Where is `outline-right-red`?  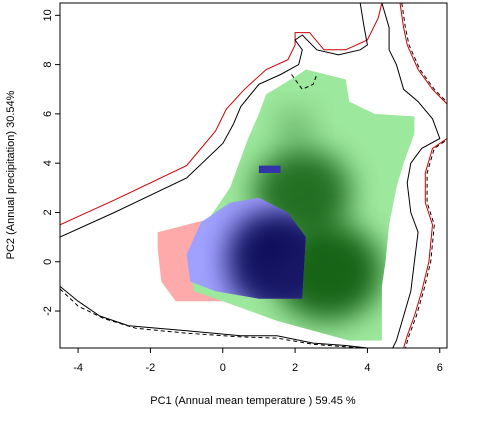 outline-right-red is located at coordinates (423, 175).